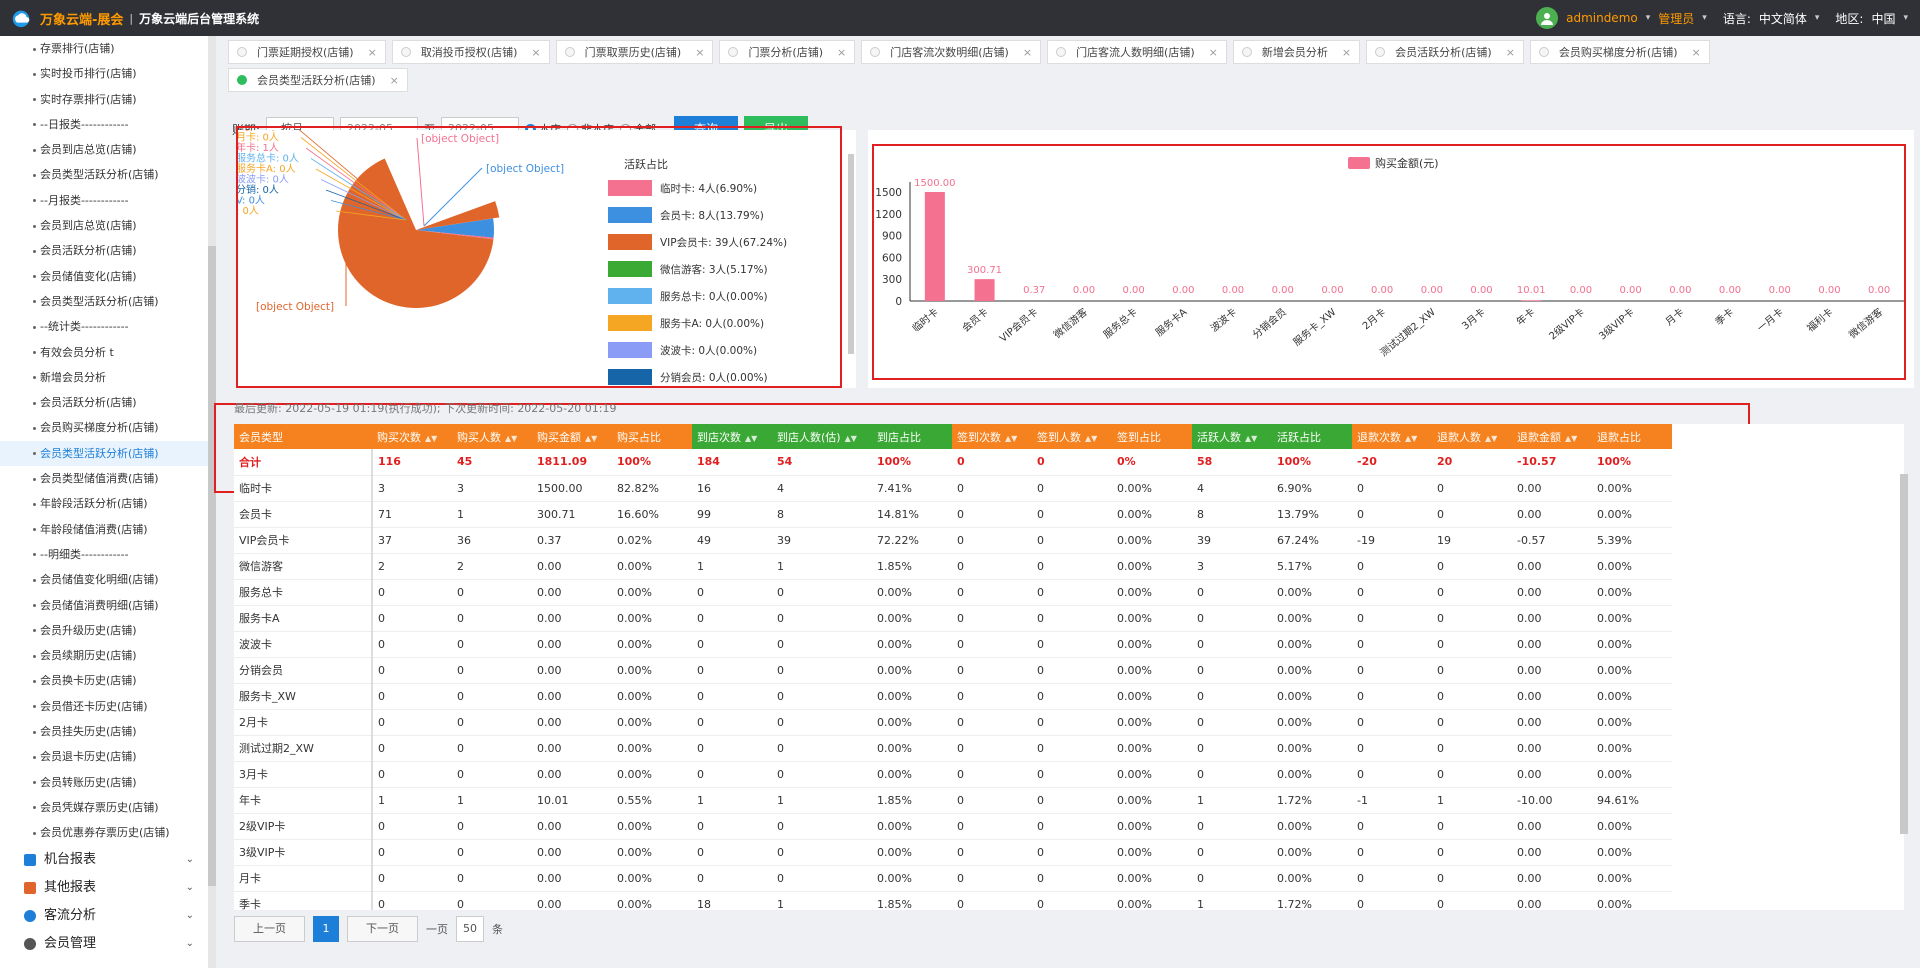 The height and width of the screenshot is (968, 1920). I want to click on region-dropdown: 中国, so click(1883, 18).